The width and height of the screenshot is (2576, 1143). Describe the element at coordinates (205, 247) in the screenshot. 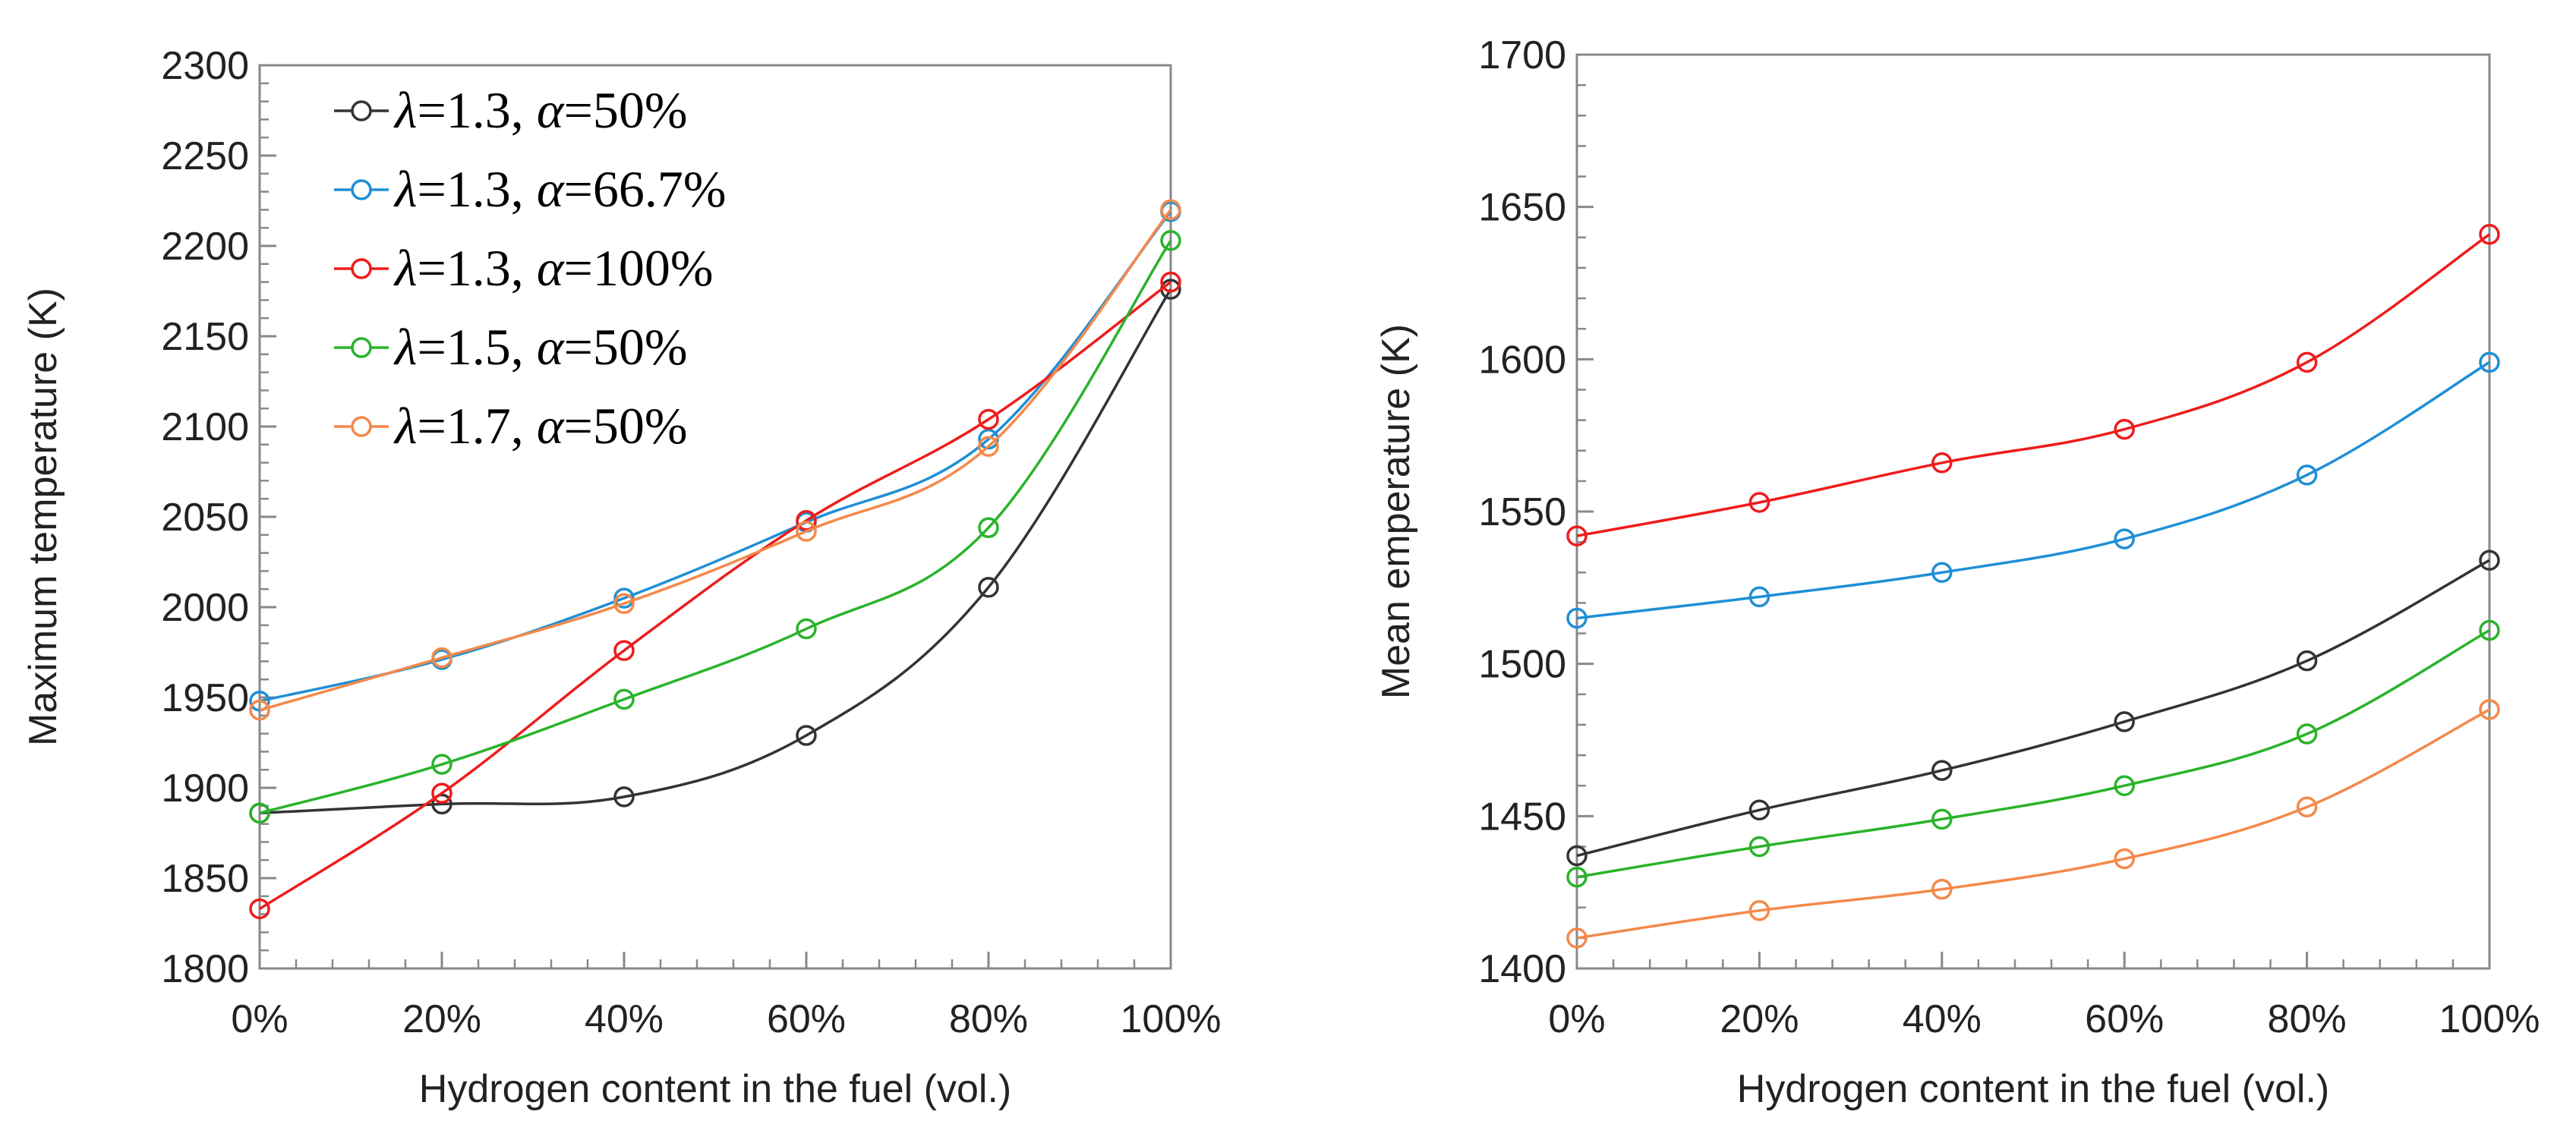

I see `y-tick-label: 2200` at that location.